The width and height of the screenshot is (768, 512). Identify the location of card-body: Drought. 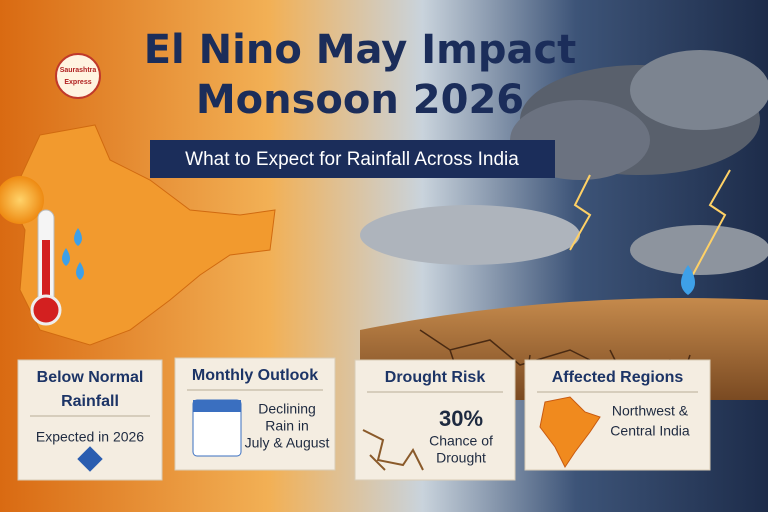
(461, 458).